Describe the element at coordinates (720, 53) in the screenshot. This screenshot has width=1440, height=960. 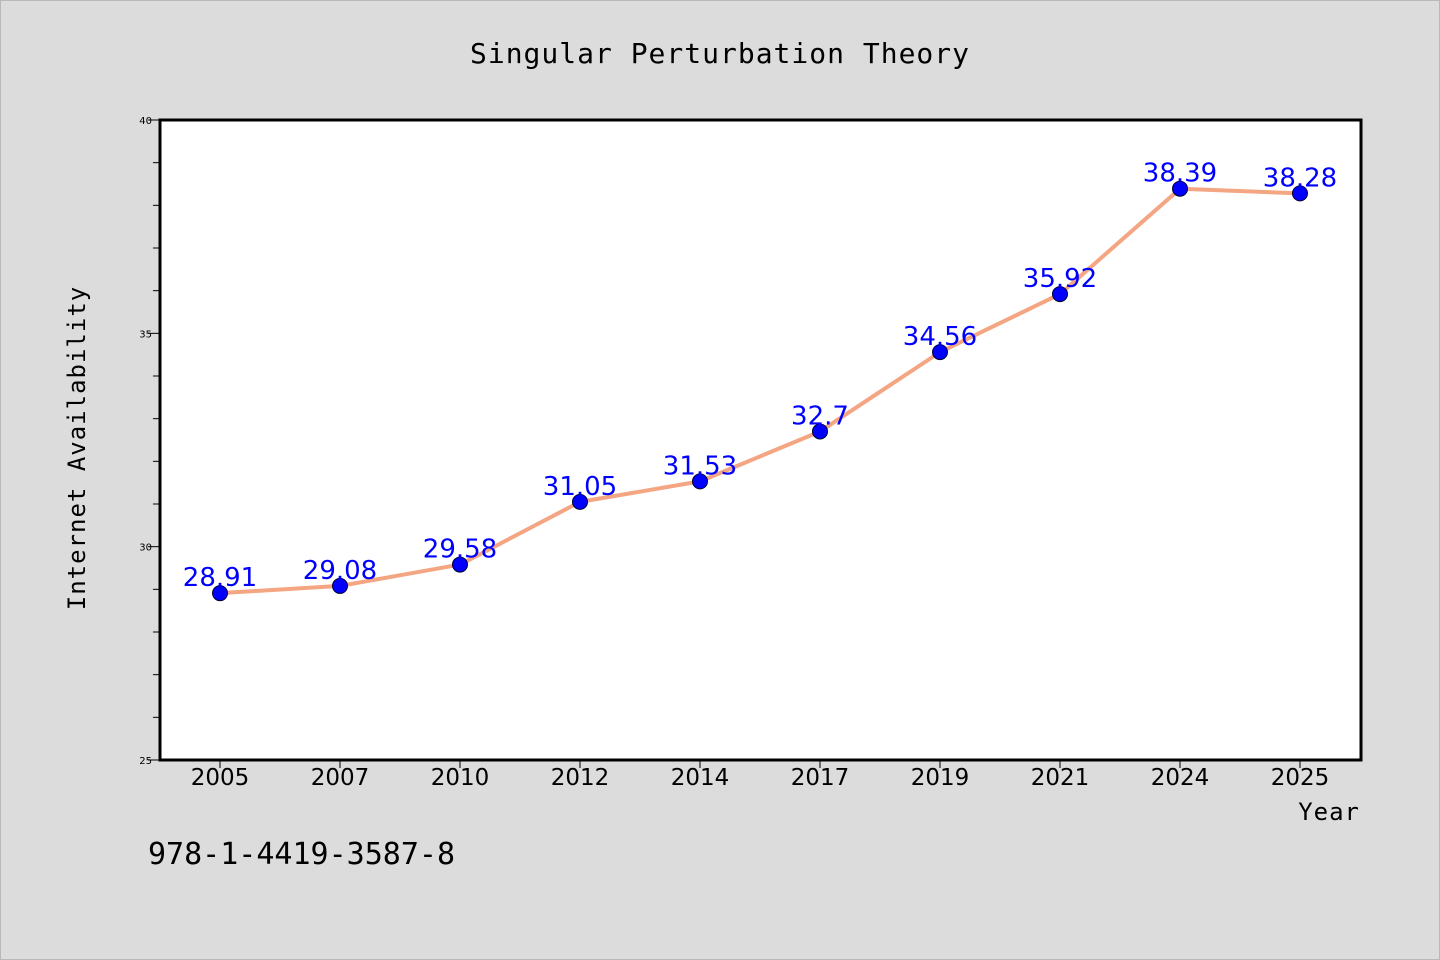
I see `chart-title: Singular Perturbation Theory` at that location.